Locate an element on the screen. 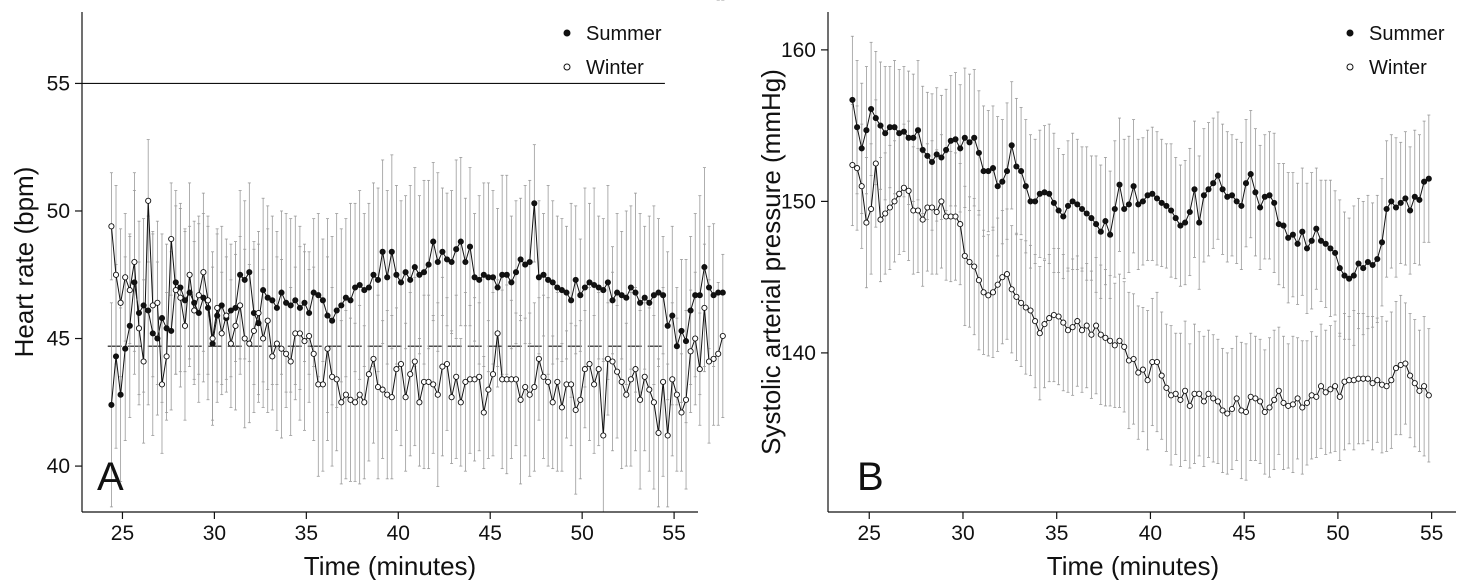 This screenshot has height=580, width=1466. y-tick-label: 55 is located at coordinates (58, 83).